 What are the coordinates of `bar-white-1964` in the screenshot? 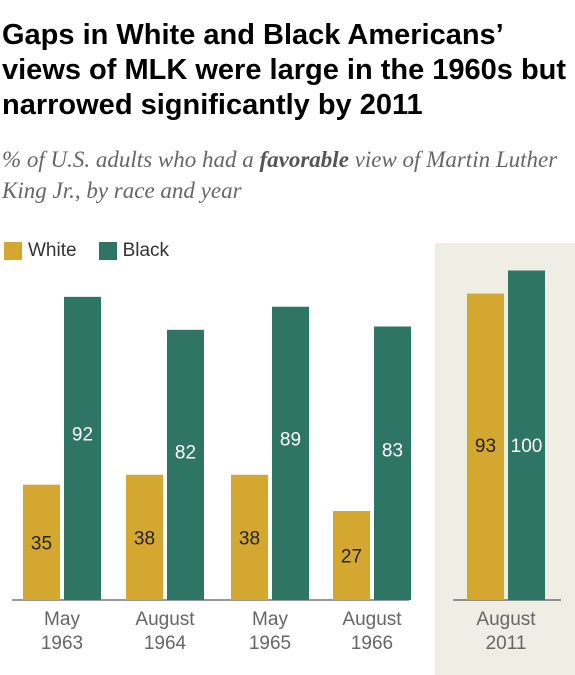 It's located at (144, 537).